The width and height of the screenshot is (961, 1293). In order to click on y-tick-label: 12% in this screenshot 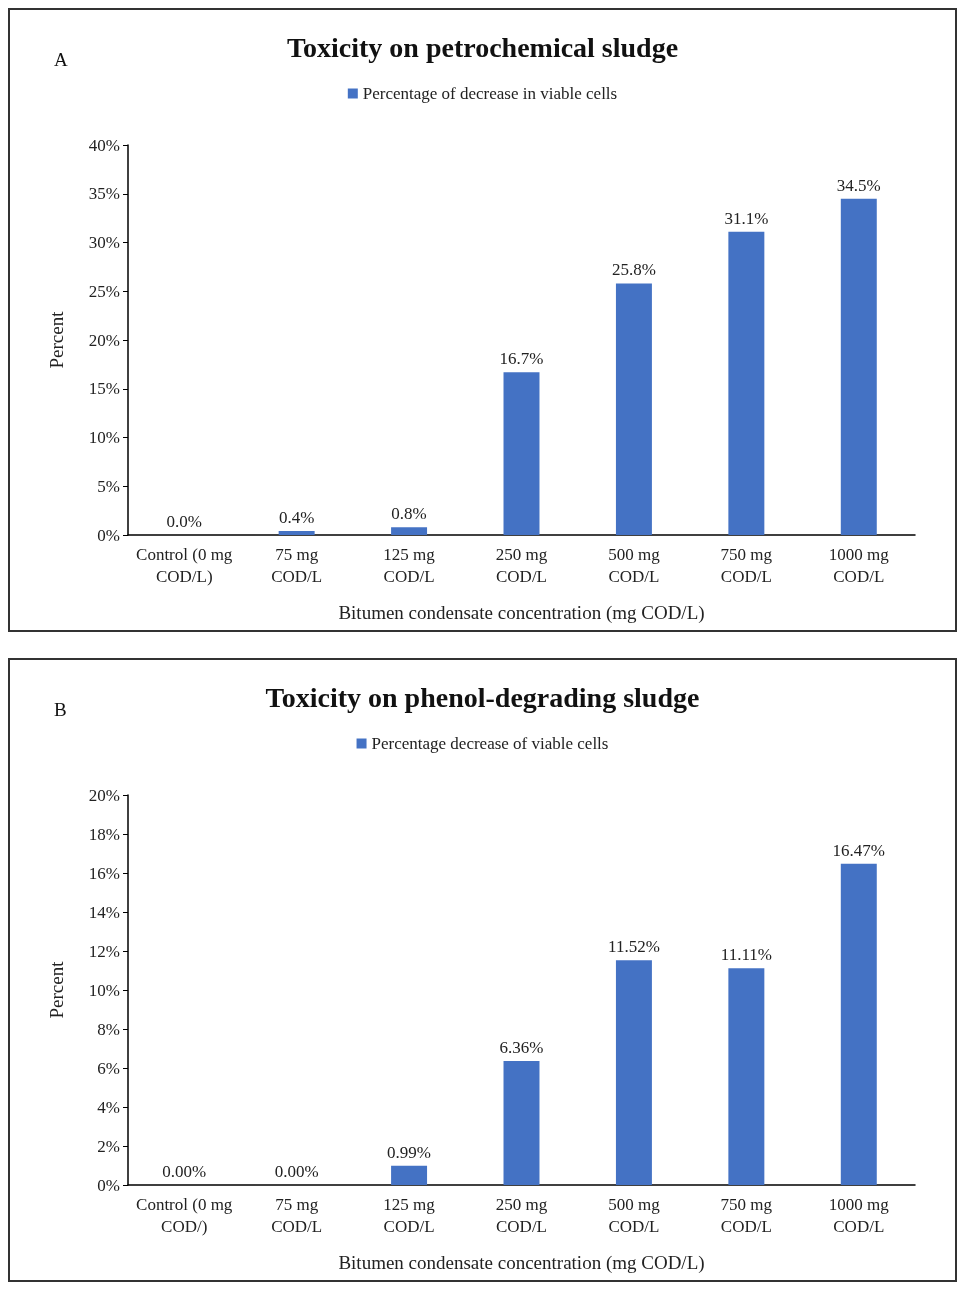, I will do `click(104, 951)`.